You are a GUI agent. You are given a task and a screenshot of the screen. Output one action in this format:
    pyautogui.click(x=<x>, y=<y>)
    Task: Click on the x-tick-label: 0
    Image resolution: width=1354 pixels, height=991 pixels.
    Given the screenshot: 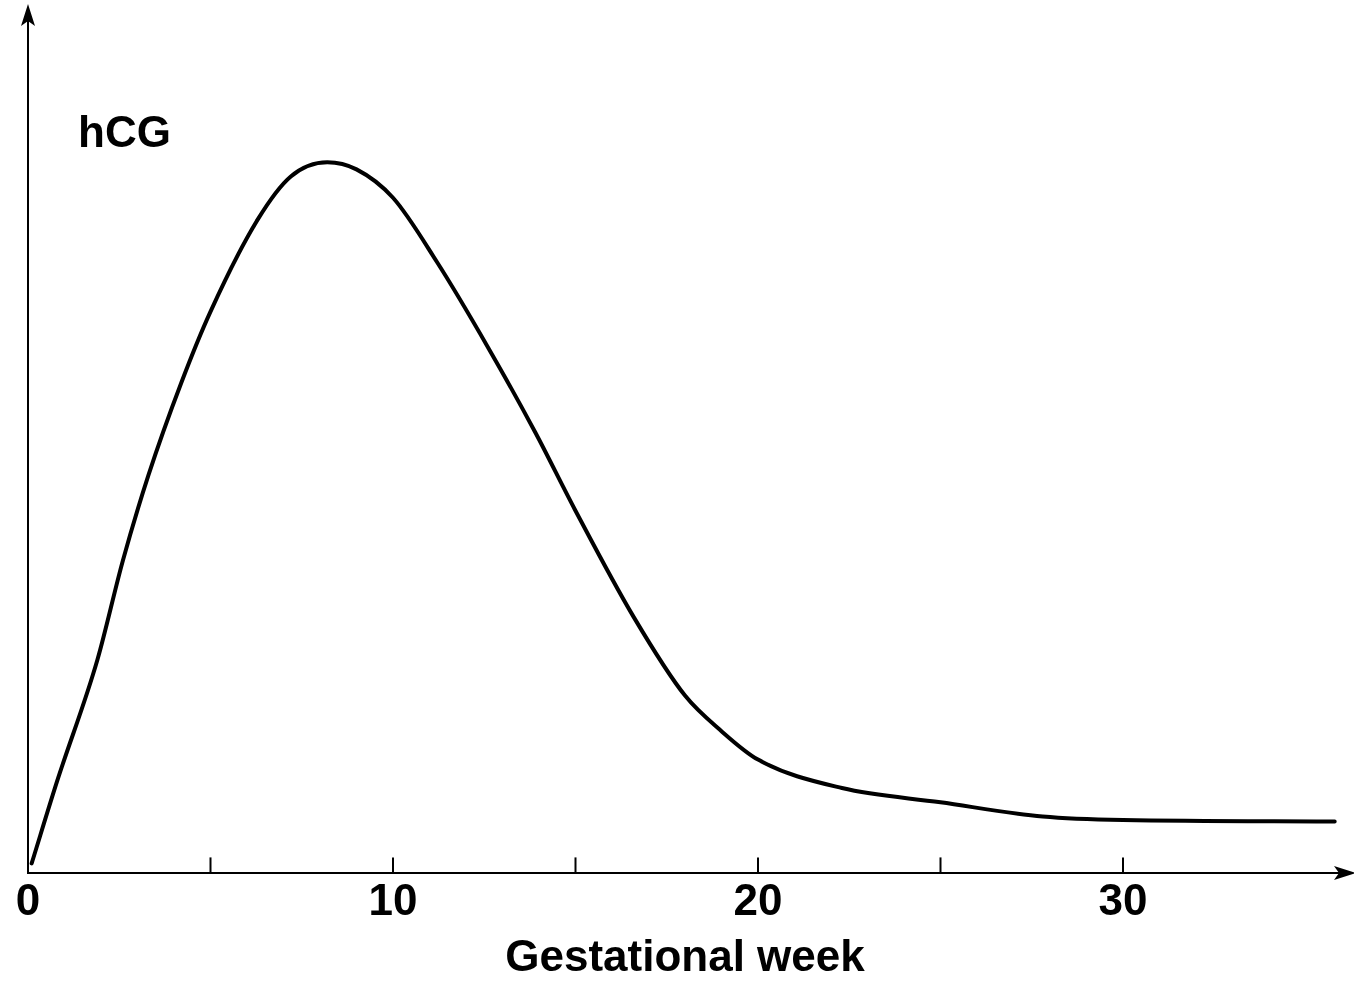 What is the action you would take?
    pyautogui.click(x=28, y=899)
    